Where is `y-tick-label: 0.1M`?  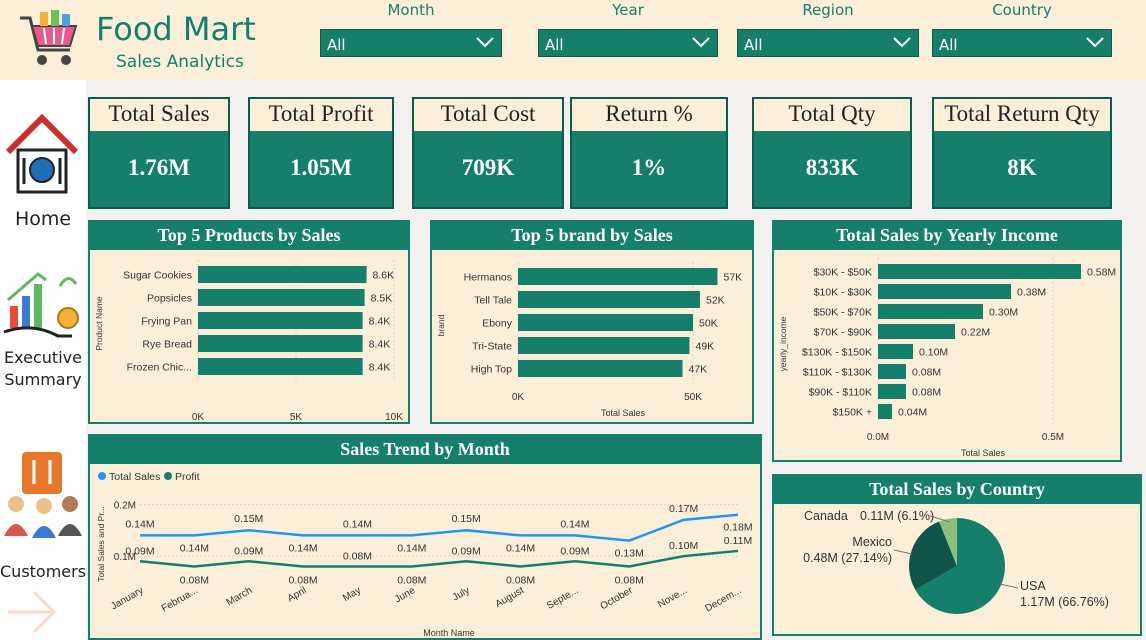
y-tick-label: 0.1M is located at coordinates (125, 557).